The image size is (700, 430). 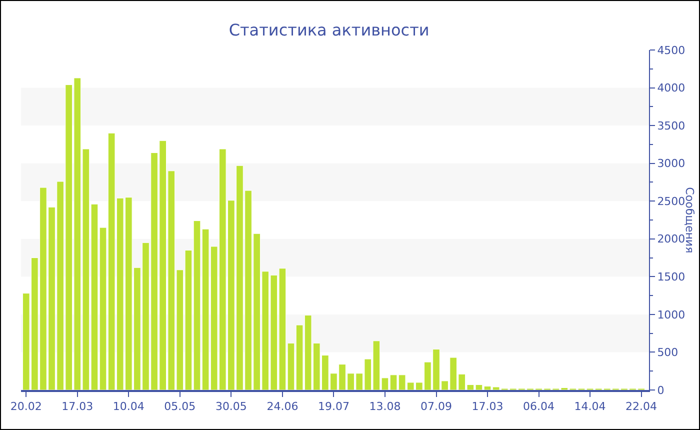 I want to click on x-tick-label: 05.05, so click(x=180, y=406).